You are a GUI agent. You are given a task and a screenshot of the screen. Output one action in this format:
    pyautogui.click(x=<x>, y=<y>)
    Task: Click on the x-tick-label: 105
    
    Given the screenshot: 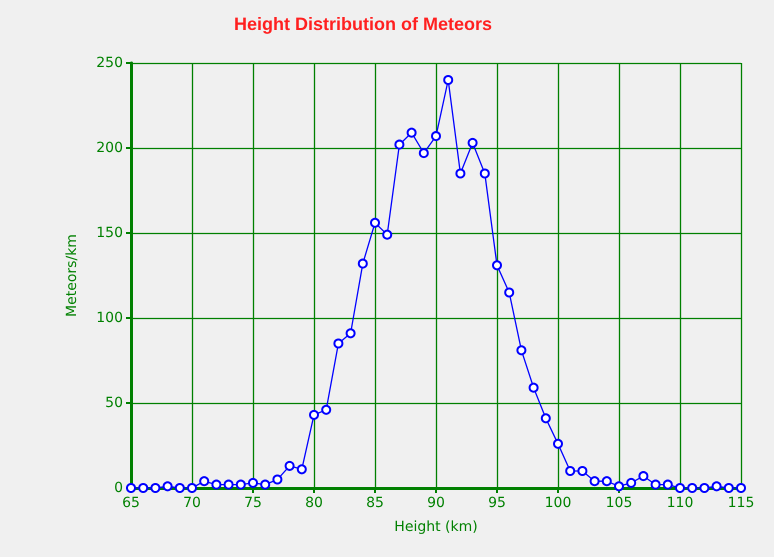 What is the action you would take?
    pyautogui.click(x=619, y=503)
    